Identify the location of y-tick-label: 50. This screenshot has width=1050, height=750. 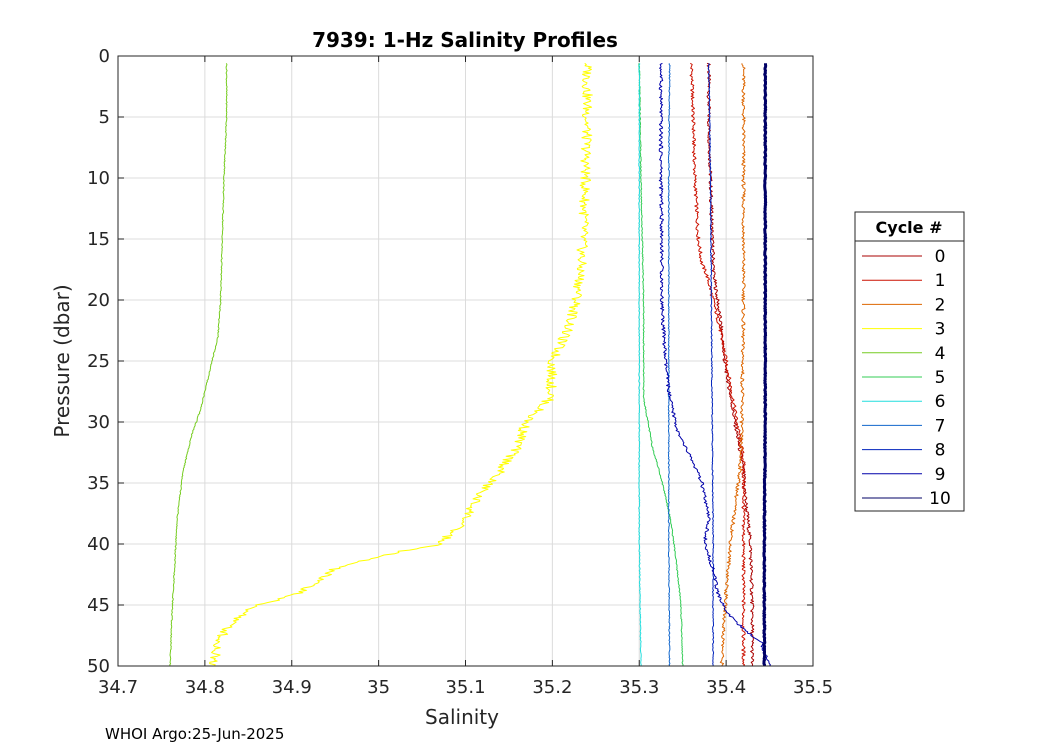
(98, 666).